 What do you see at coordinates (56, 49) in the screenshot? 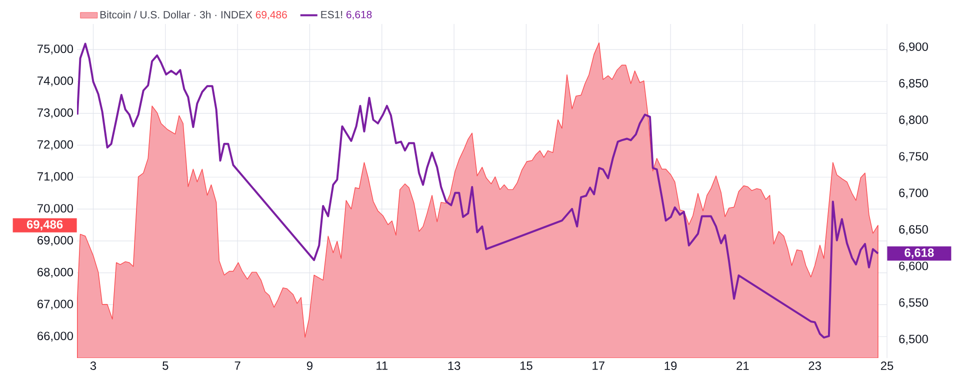
I see `y-tick-label: 75,000` at bounding box center [56, 49].